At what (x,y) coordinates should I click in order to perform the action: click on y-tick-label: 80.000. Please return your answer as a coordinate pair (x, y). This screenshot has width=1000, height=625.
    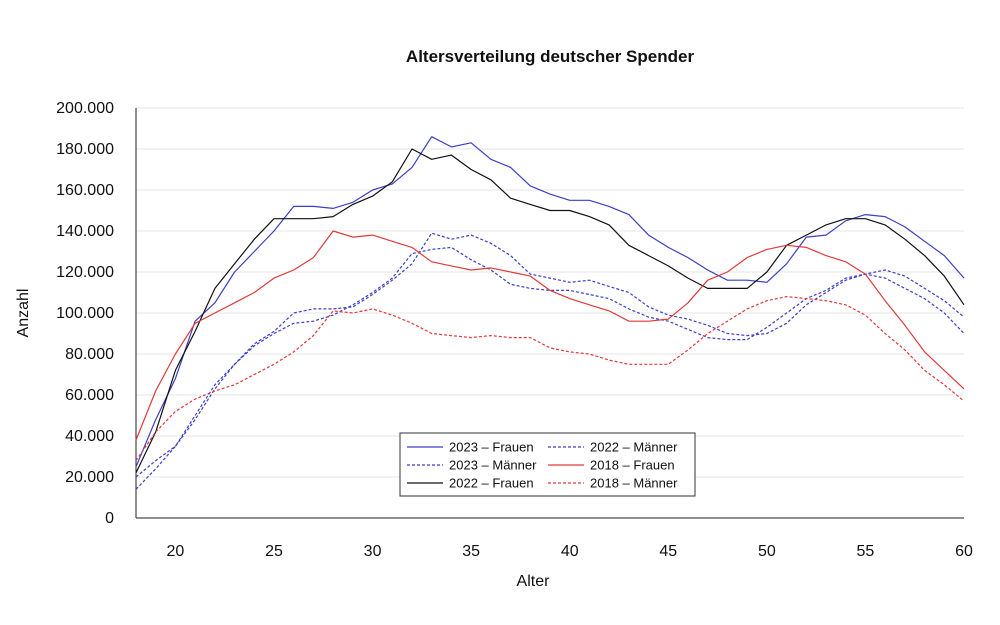
    Looking at the image, I should click on (89, 354).